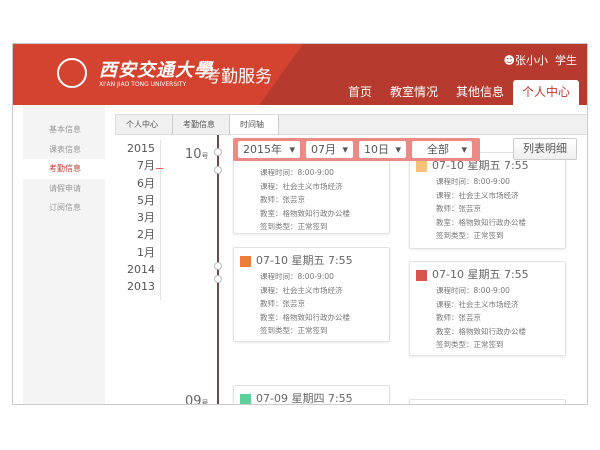 The image size is (600, 450). I want to click on month-item: 3月, so click(146, 218).